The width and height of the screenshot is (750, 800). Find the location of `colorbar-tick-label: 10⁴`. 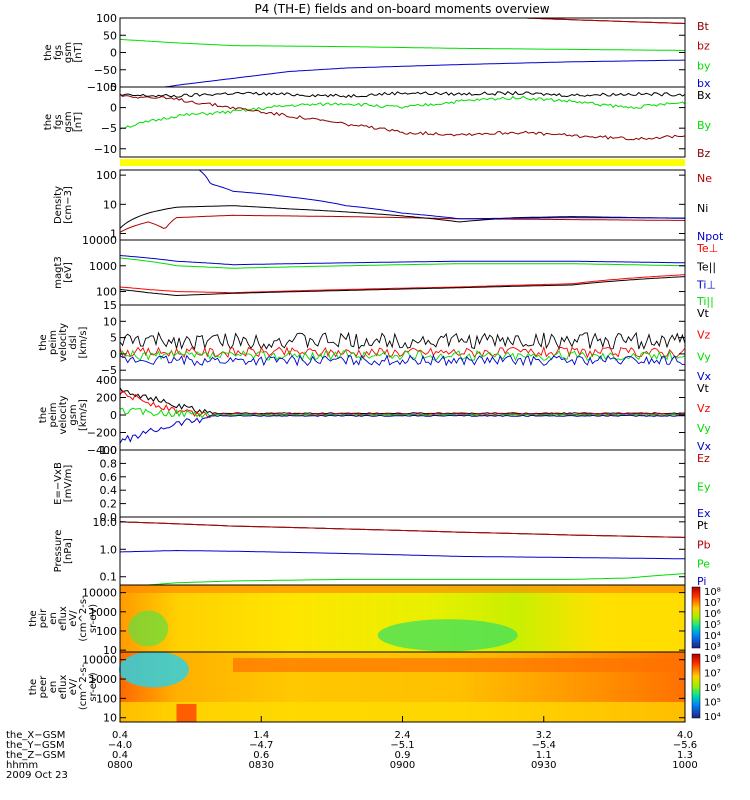

colorbar-tick-label: 10⁴ is located at coordinates (712, 636).